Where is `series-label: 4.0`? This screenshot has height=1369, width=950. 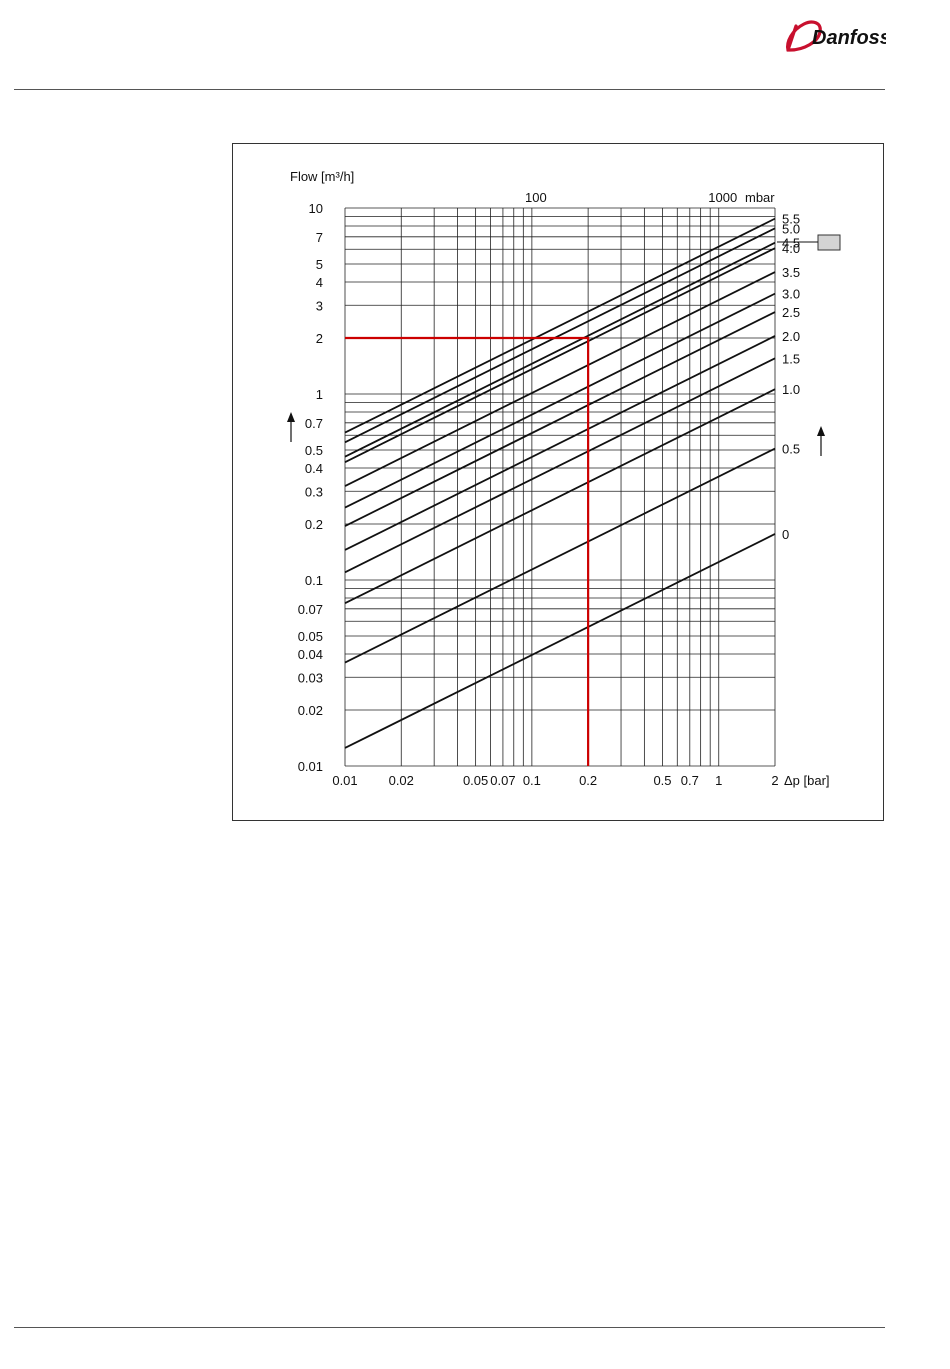 series-label: 4.0 is located at coordinates (791, 248).